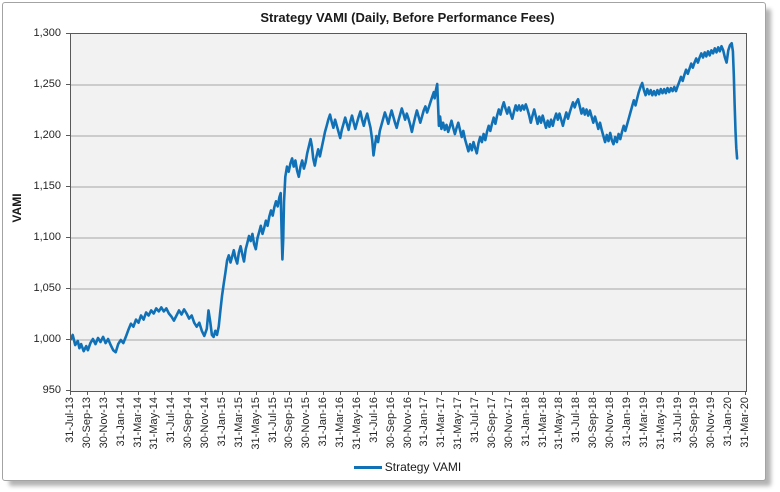  I want to click on x-tick-label: 31-Jul-18, so click(576, 420).